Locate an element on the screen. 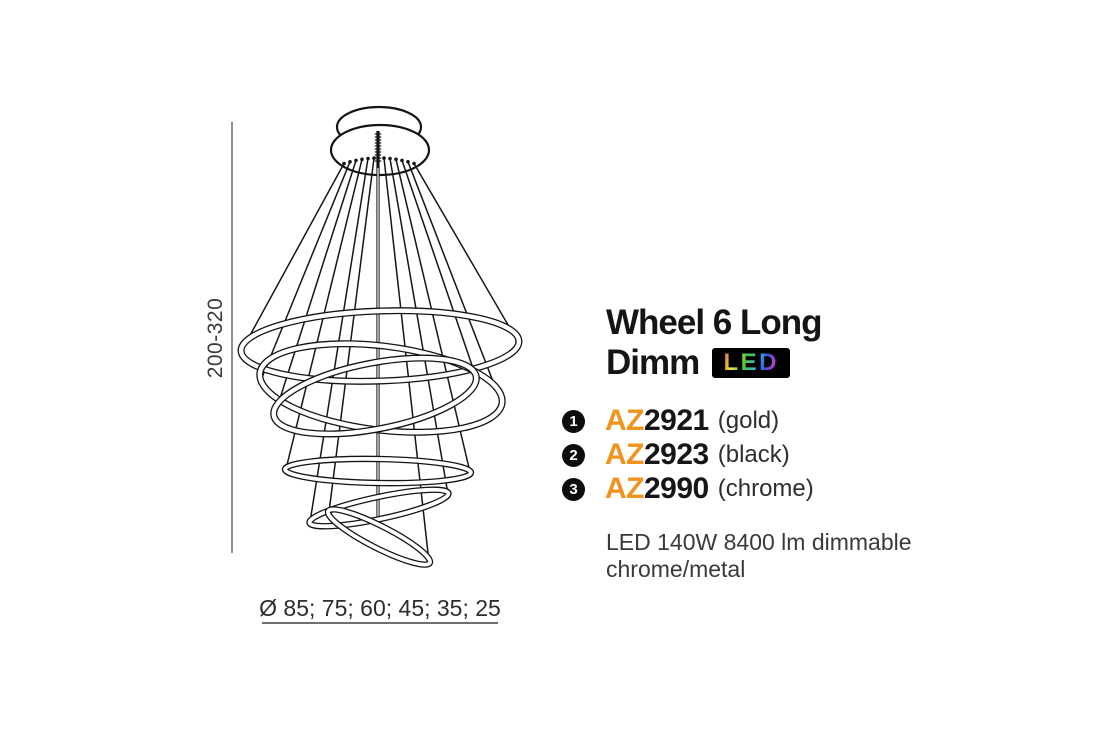  ring-4-d45 is located at coordinates (378, 471).